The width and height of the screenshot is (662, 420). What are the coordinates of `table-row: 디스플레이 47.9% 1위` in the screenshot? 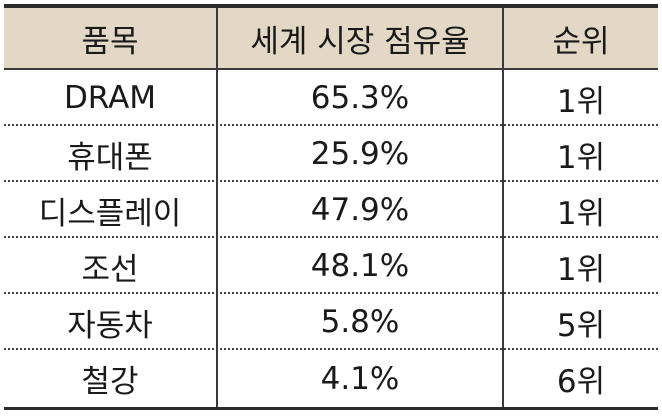 It's located at (331, 210).